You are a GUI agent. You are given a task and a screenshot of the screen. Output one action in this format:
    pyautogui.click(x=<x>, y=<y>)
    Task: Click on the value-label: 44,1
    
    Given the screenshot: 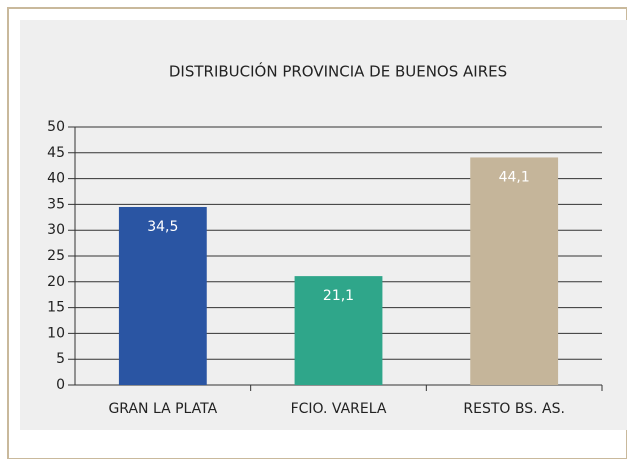 What is the action you would take?
    pyautogui.click(x=514, y=177)
    